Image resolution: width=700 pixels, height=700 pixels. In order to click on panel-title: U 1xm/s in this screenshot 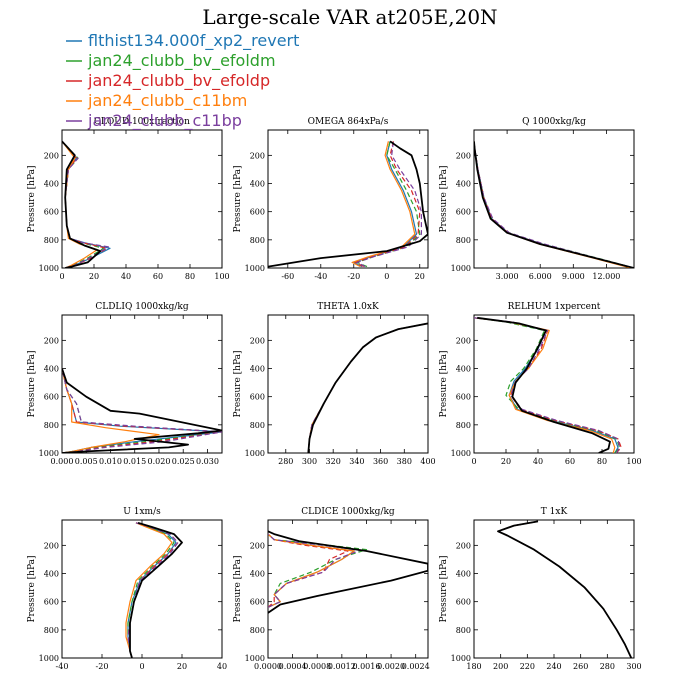, I will do `click(142, 512)`.